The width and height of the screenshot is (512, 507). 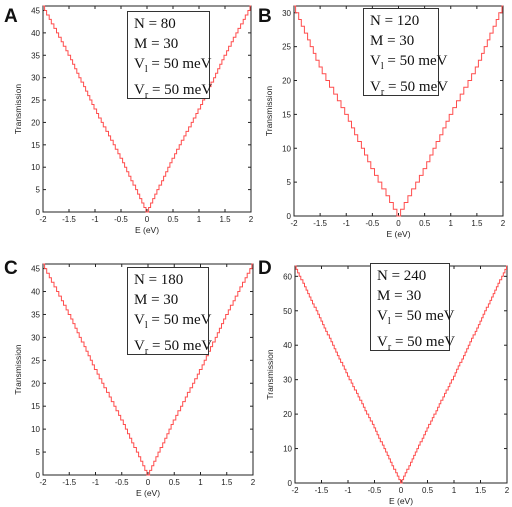 What do you see at coordinates (155, 24) in the screenshot?
I see `legend-n: N = 80` at bounding box center [155, 24].